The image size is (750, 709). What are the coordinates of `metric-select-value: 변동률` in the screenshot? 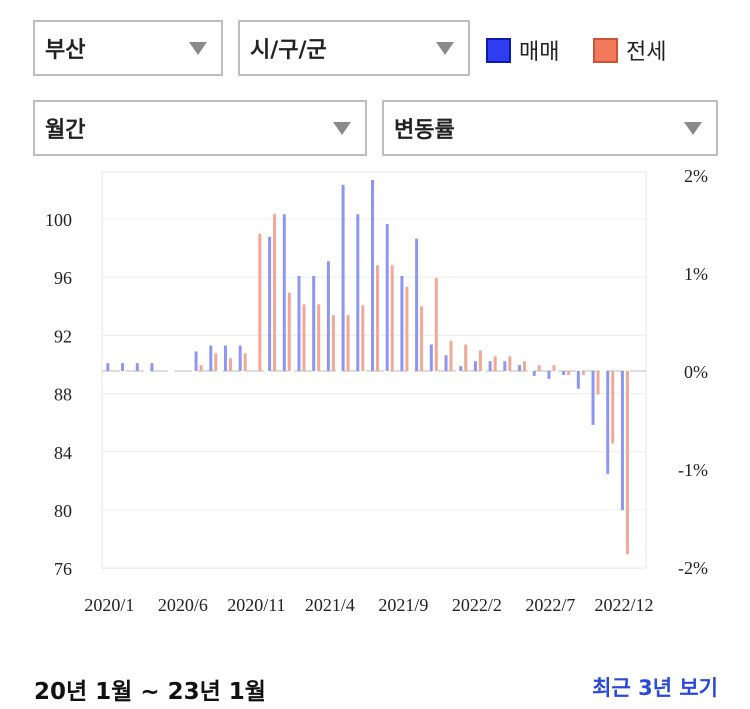 It's located at (424, 130).